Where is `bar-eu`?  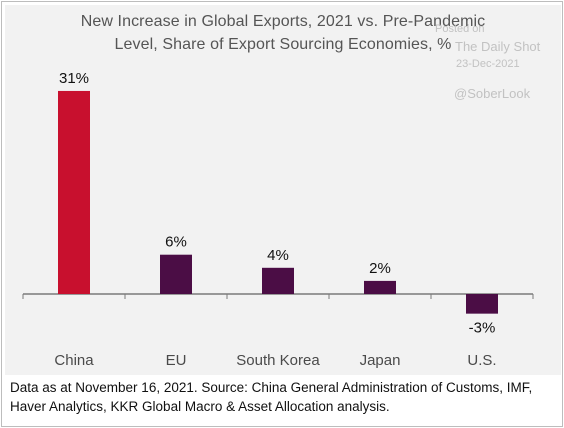
bar-eu is located at coordinates (176, 274).